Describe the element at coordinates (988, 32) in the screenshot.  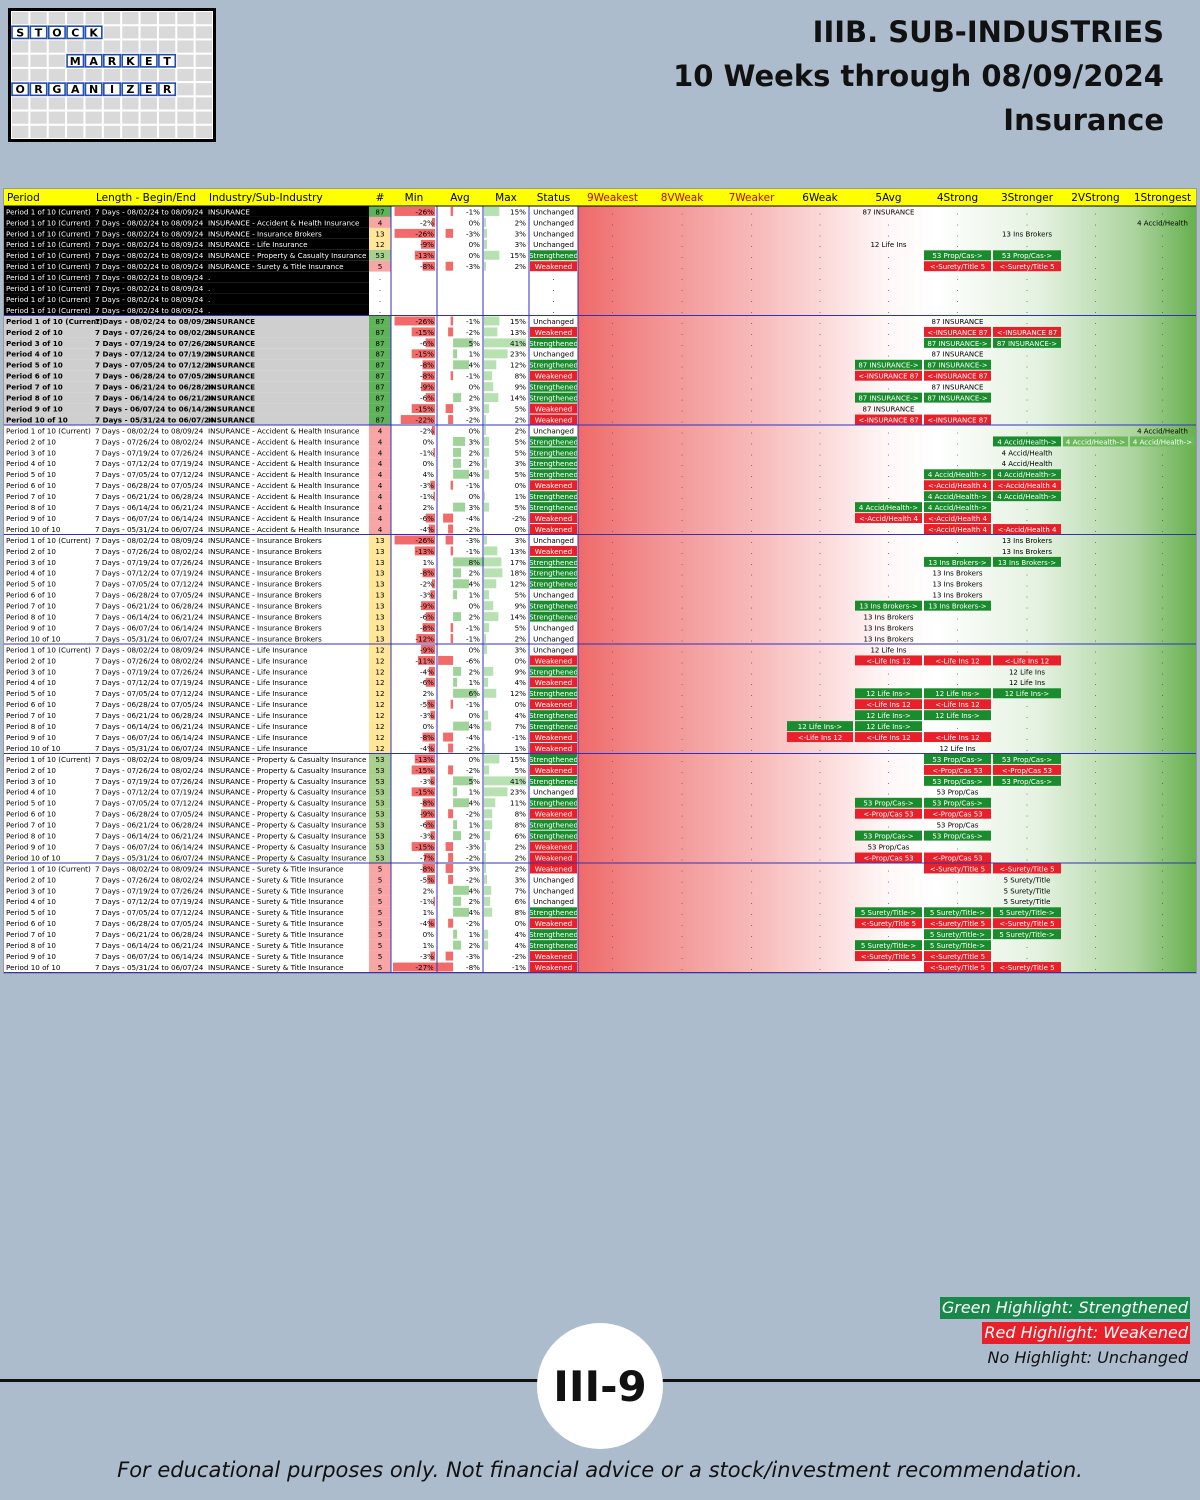
I see `report-section-title: IIIB. SUB-INDUSTRIES` at that location.